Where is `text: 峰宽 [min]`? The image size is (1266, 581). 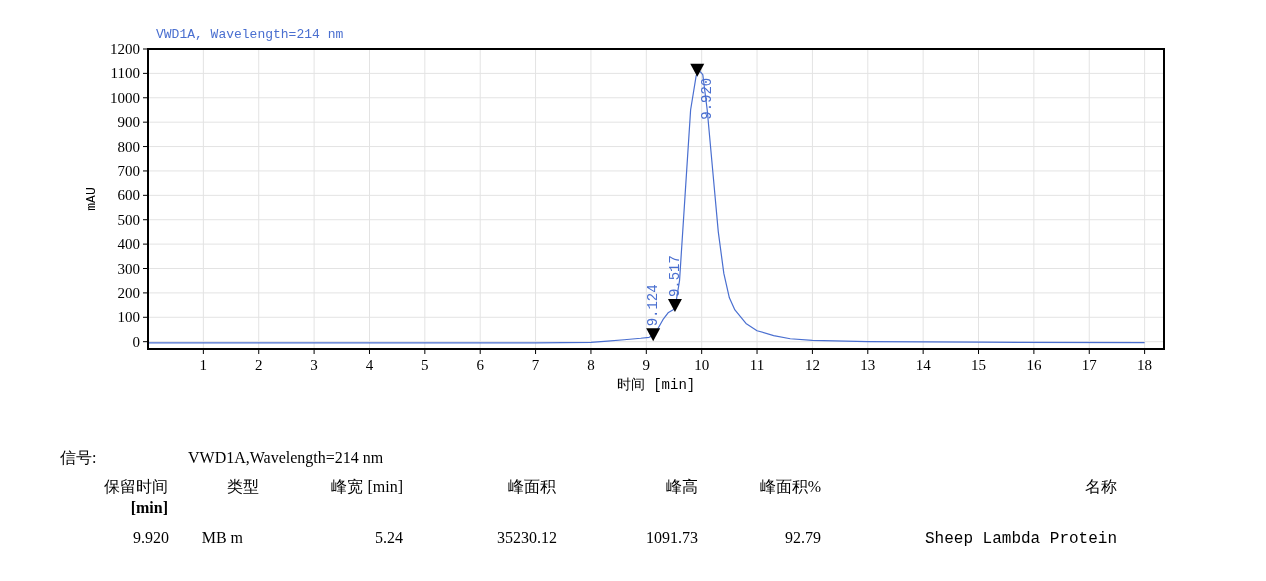
text: 峰宽 [min] is located at coordinates (367, 486).